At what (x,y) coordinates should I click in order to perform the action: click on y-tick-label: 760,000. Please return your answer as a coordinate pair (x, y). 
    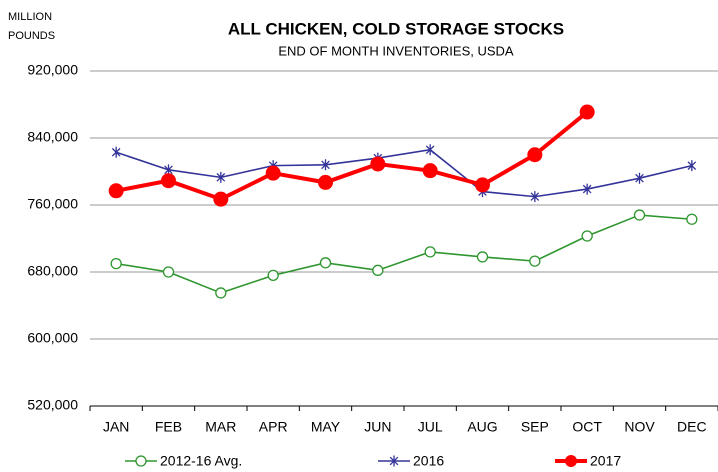
    Looking at the image, I should click on (52, 204).